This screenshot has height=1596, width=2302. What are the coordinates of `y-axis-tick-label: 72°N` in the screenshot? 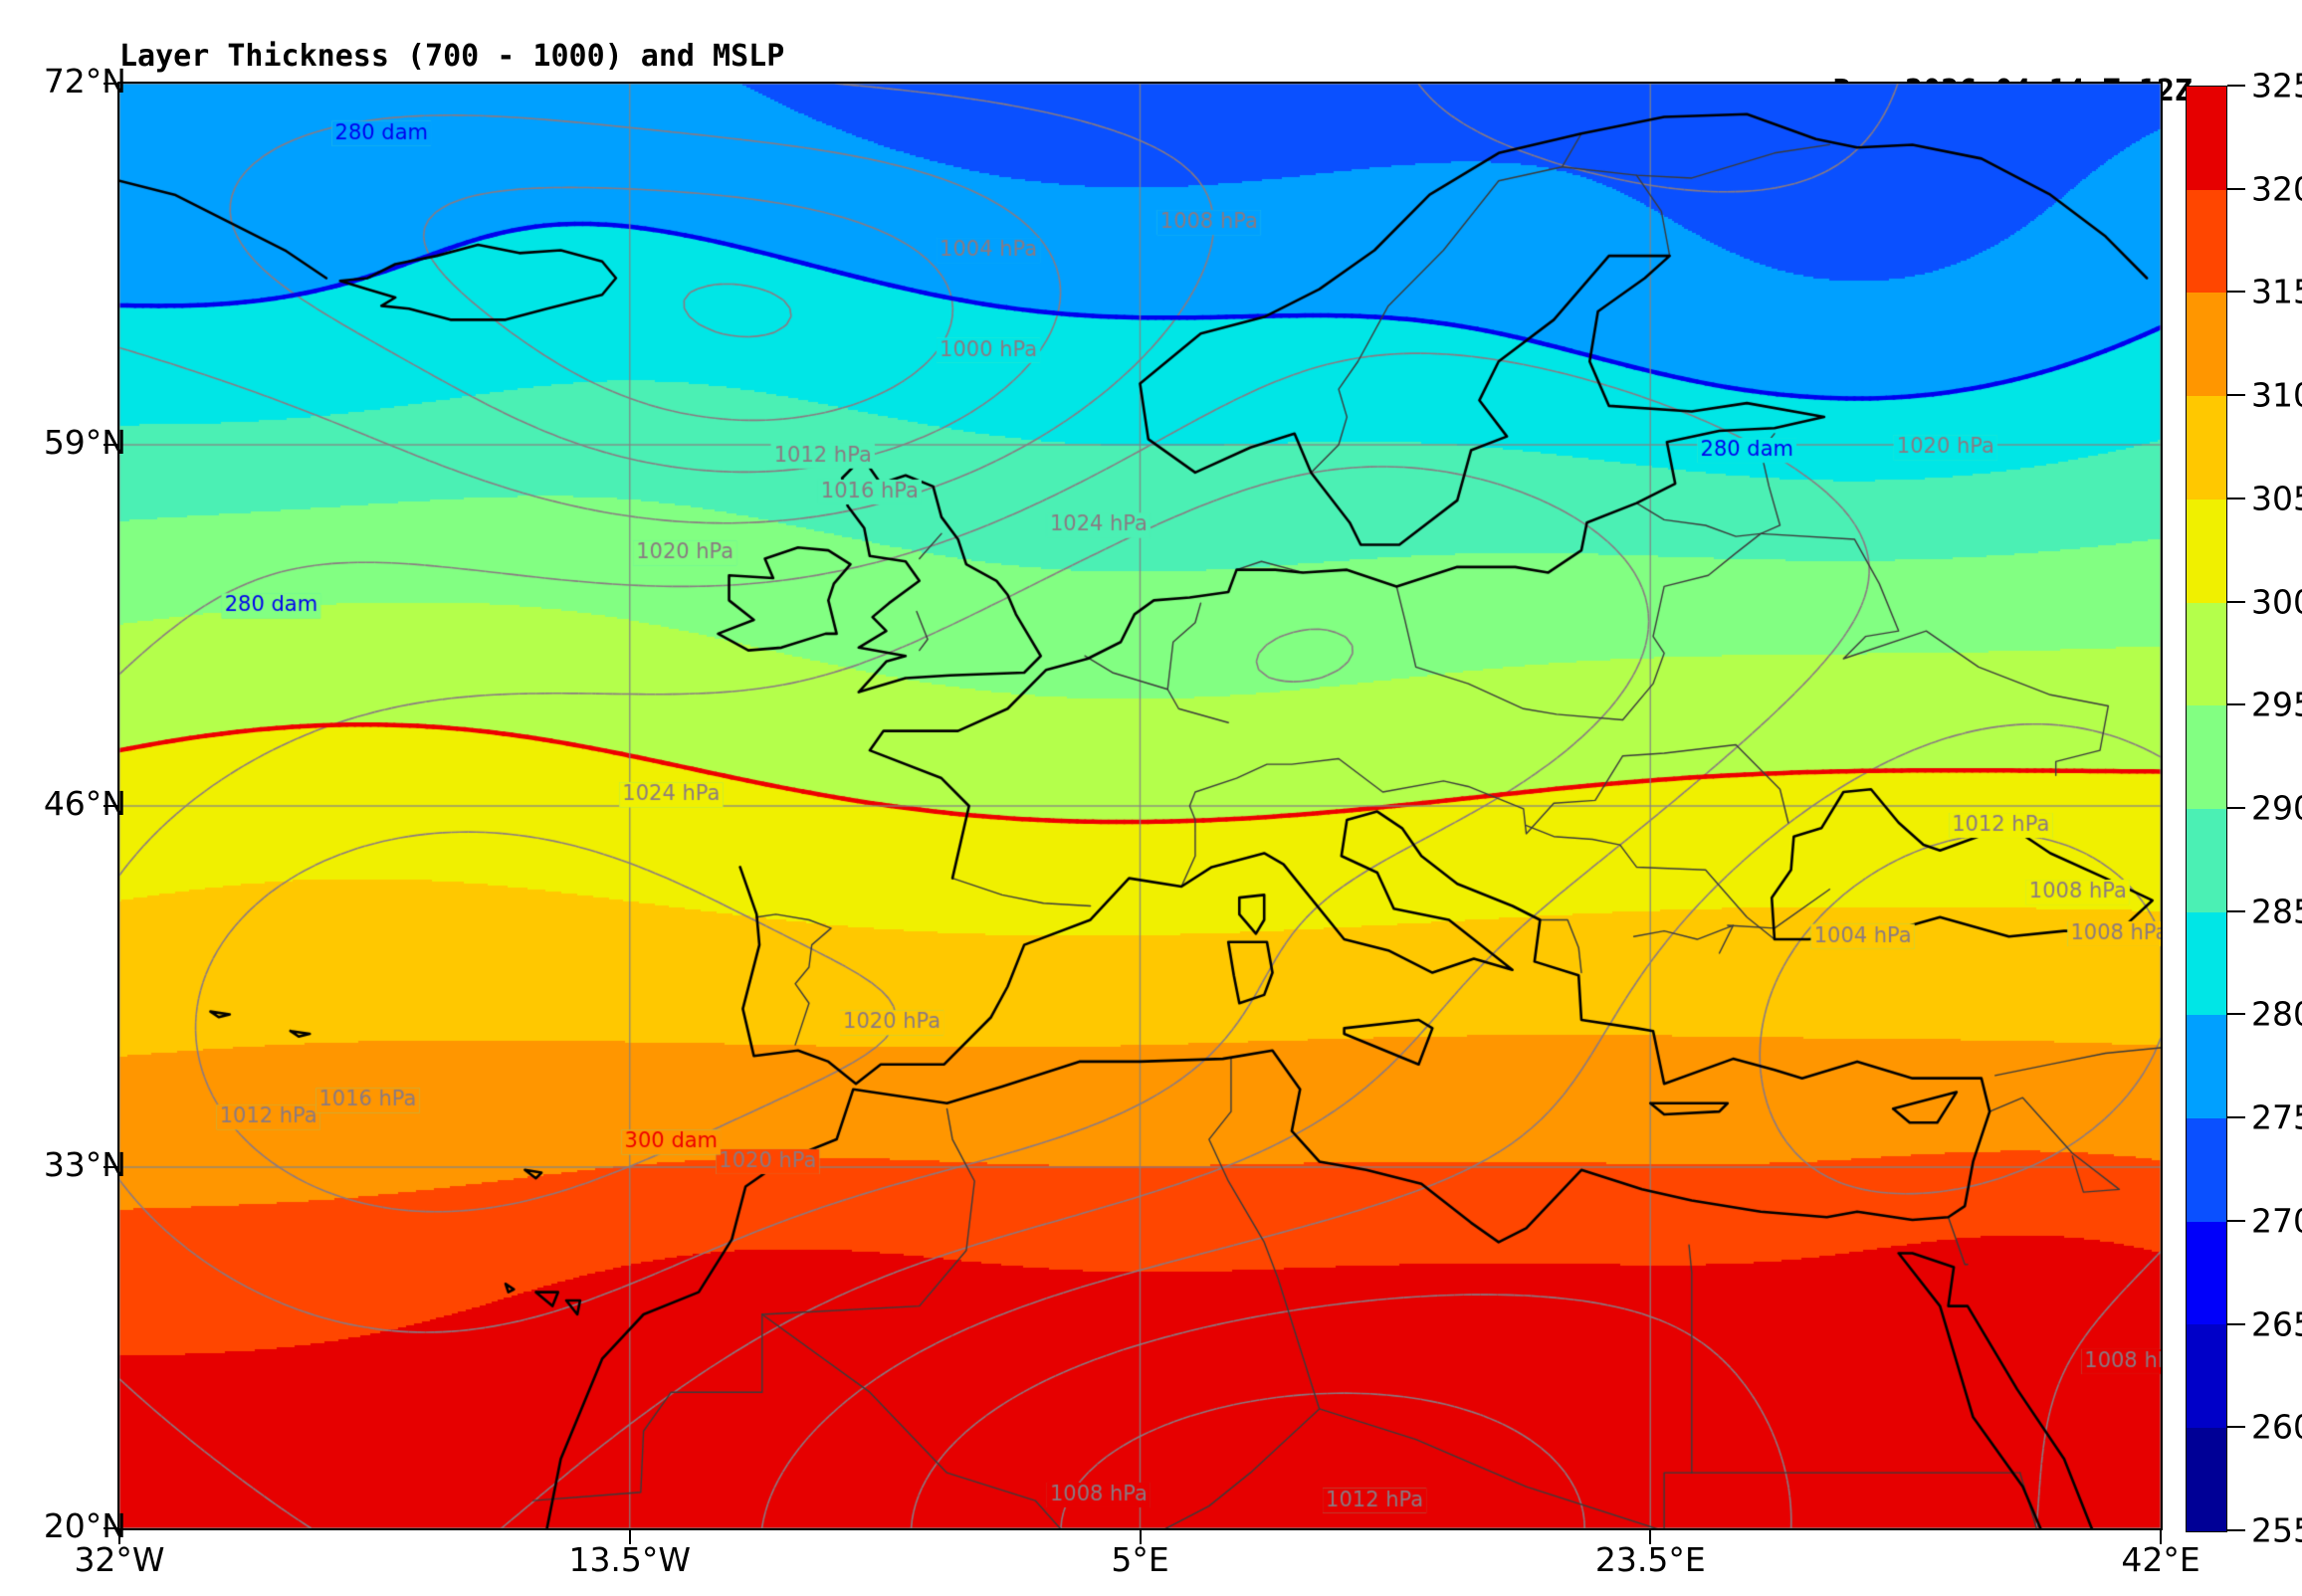 It's located at (85, 81).